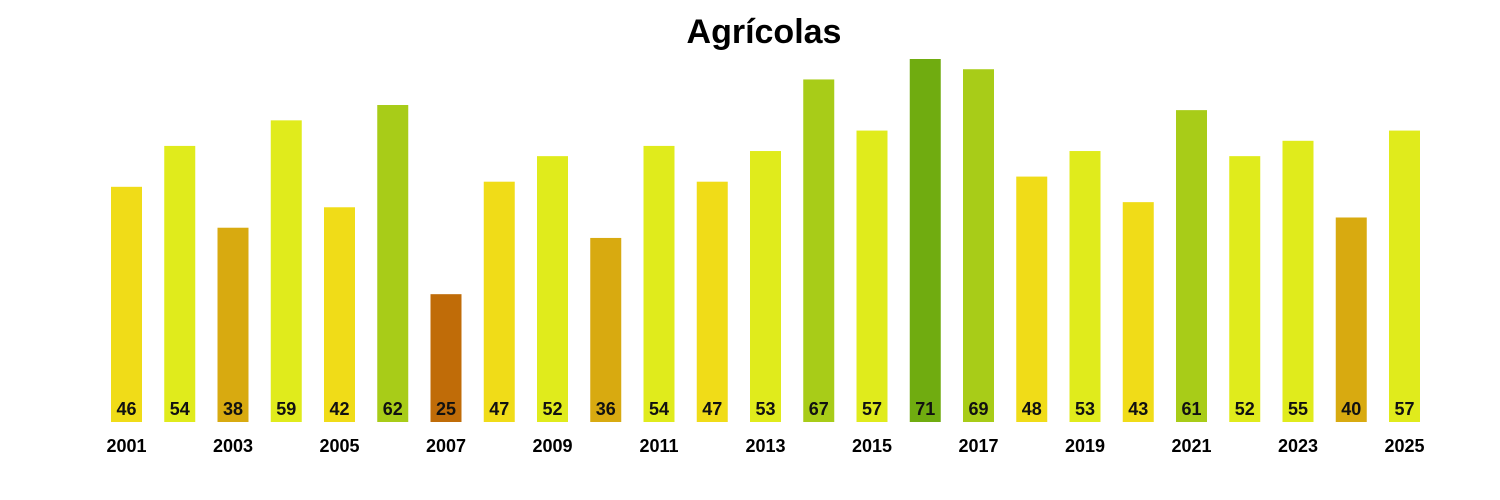 This screenshot has height=500, width=1500. I want to click on bar-2001, so click(126, 304).